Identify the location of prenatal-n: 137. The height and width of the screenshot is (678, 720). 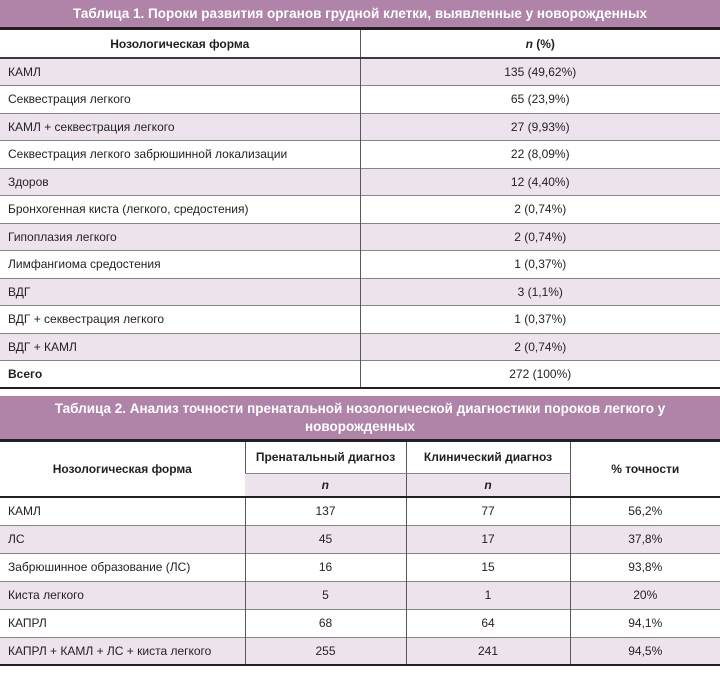
(325, 511).